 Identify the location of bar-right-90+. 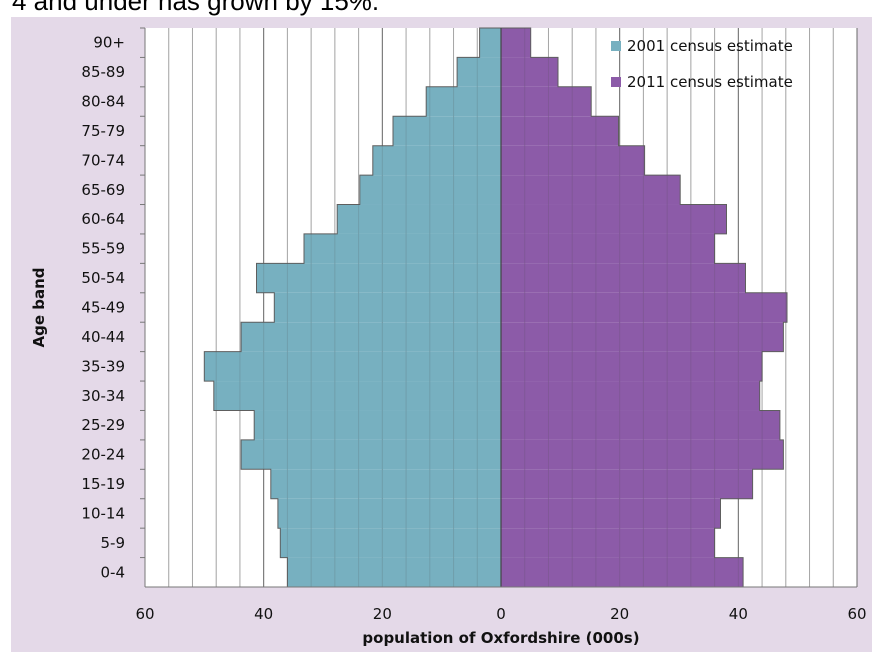
(516, 43).